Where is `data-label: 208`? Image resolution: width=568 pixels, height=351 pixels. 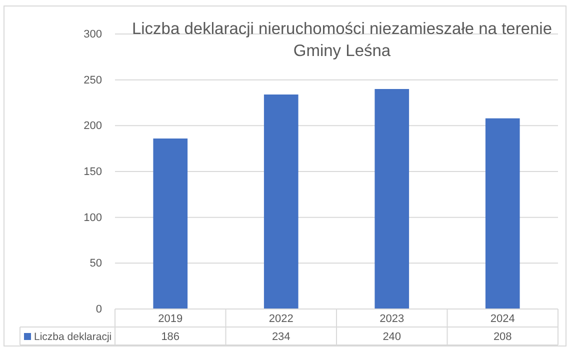 data-label: 208 is located at coordinates (502, 337).